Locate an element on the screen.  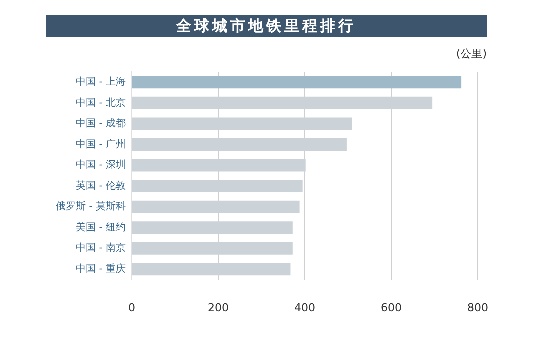
y-tick-label: 美国 - 纽约 is located at coordinates (101, 227).